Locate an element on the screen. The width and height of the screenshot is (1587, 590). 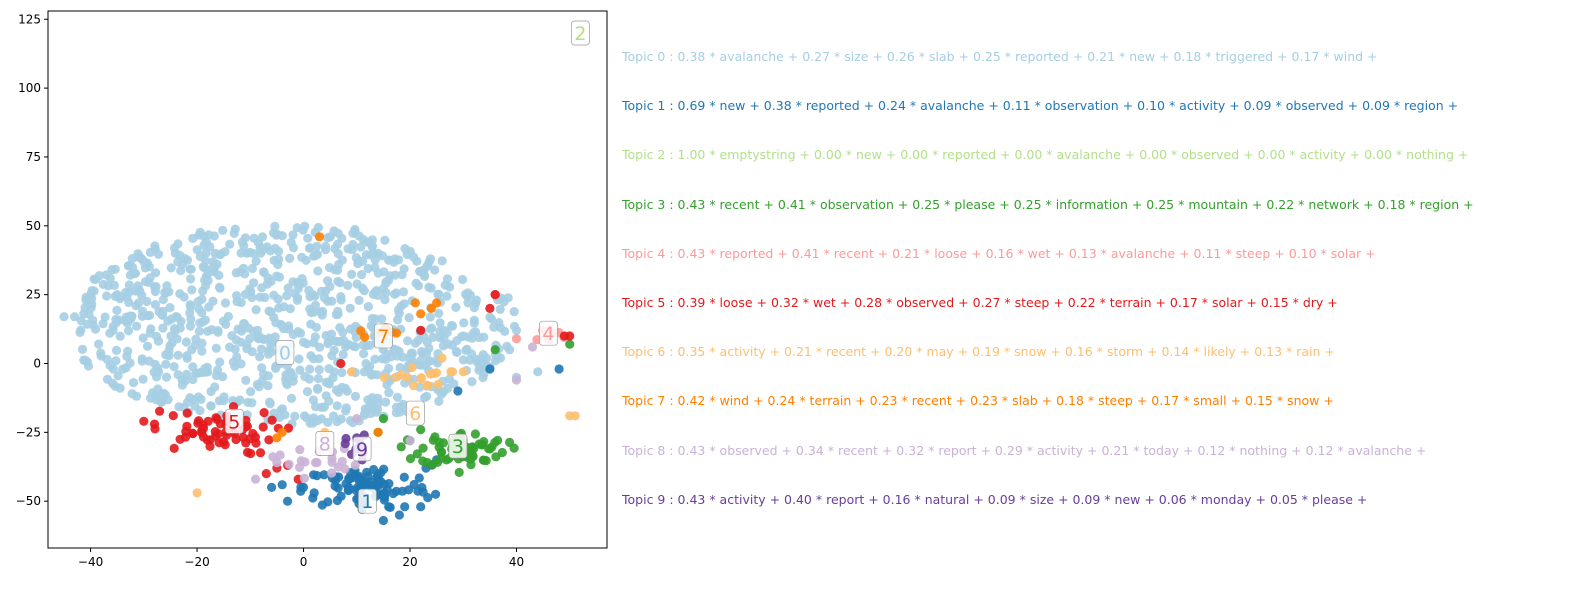
y-tick-label: −25 is located at coordinates (28, 432).